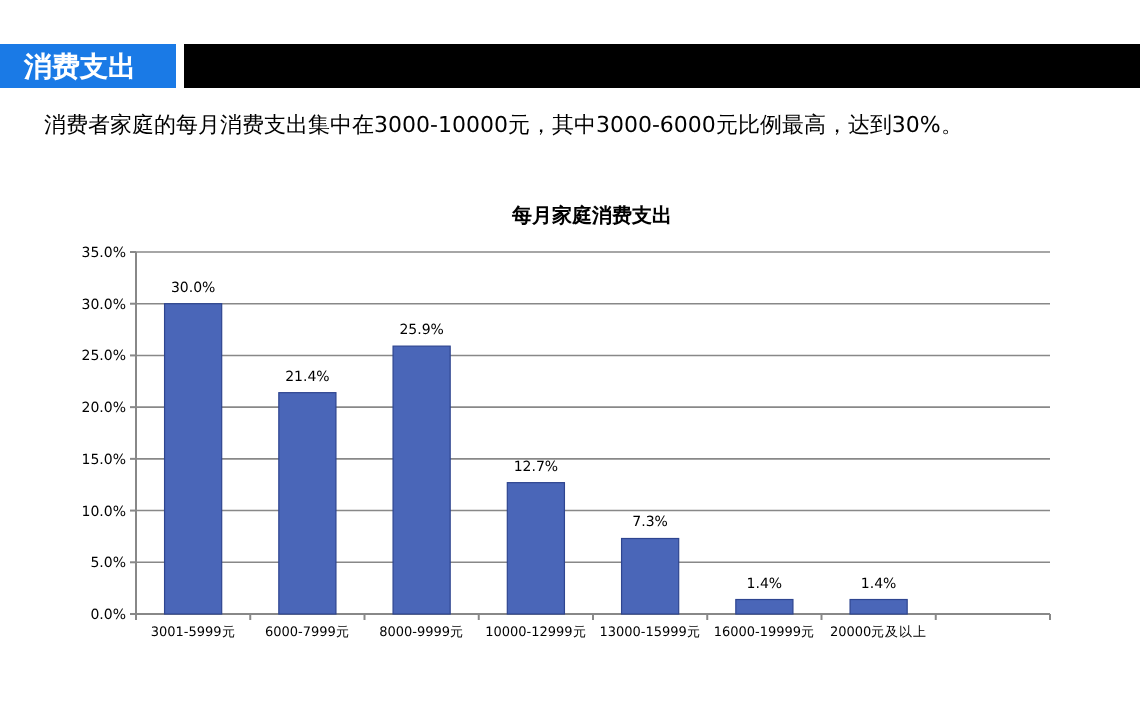 This screenshot has width=1140, height=720. What do you see at coordinates (503, 125) in the screenshot?
I see `chart-subtitle: 消费者家庭的每月消费支出集中在3000-10000元，其中3000-6000元比例最高，达到30%。` at bounding box center [503, 125].